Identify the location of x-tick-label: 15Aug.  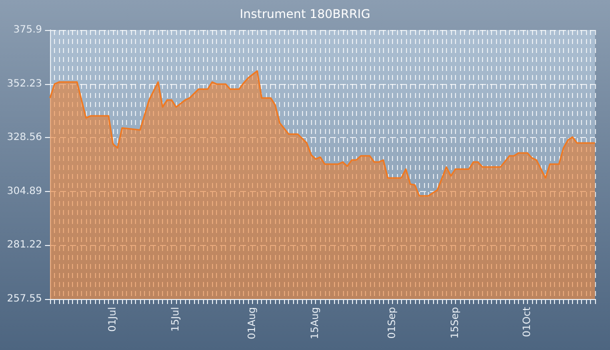
(316, 323).